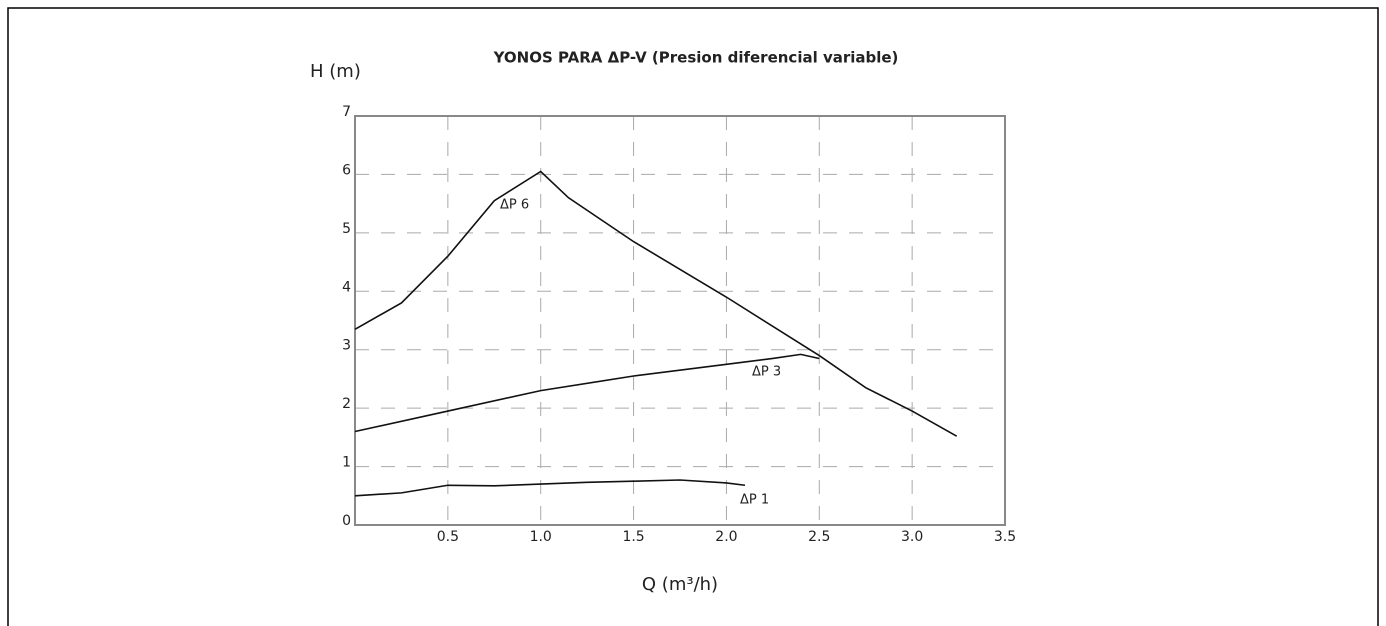 This screenshot has width=1386, height=626. Describe the element at coordinates (680, 584) in the screenshot. I see `x-axis-label: Q (m³/h)` at that location.